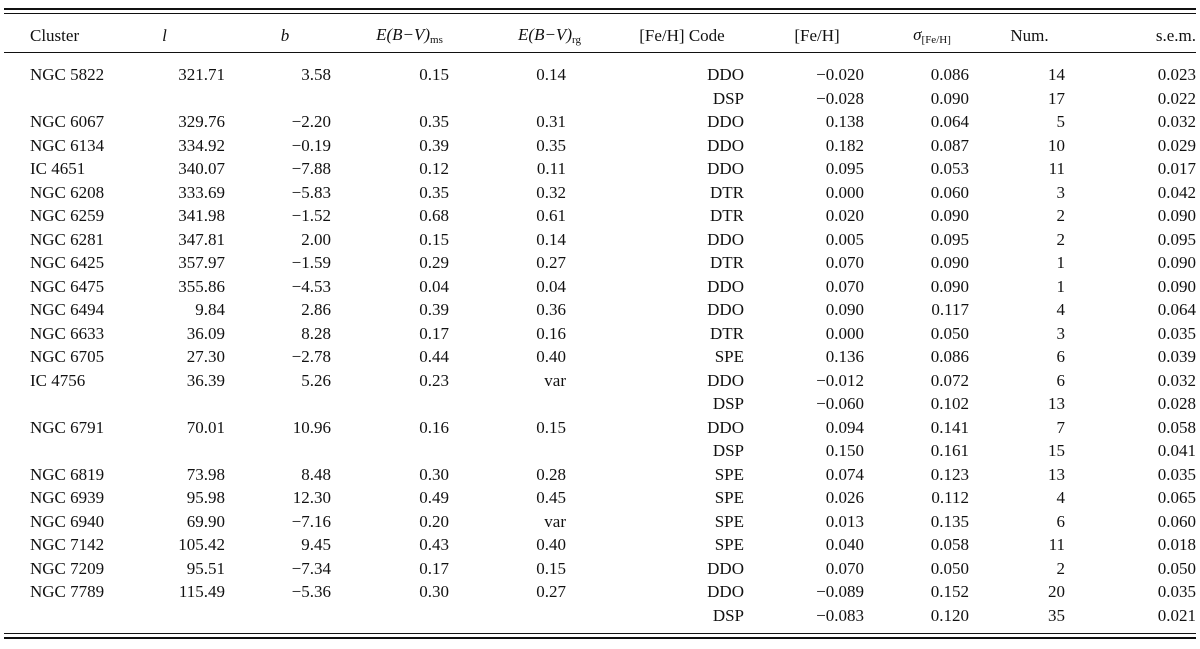 The width and height of the screenshot is (1200, 649). What do you see at coordinates (949, 545) in the screenshot?
I see `cell-sigma: 0.058` at bounding box center [949, 545].